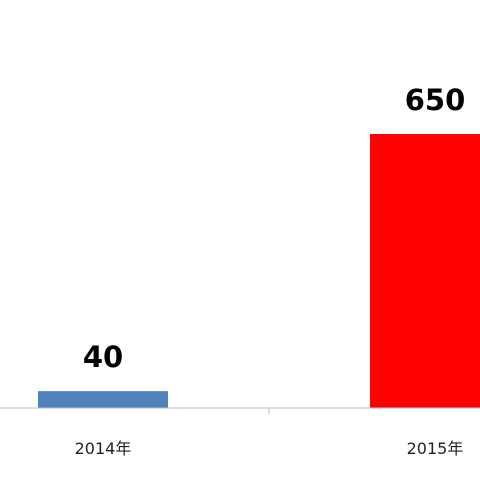 The image size is (480, 480). Describe the element at coordinates (103, 448) in the screenshot. I see `x-tick-label: 2014年` at that location.